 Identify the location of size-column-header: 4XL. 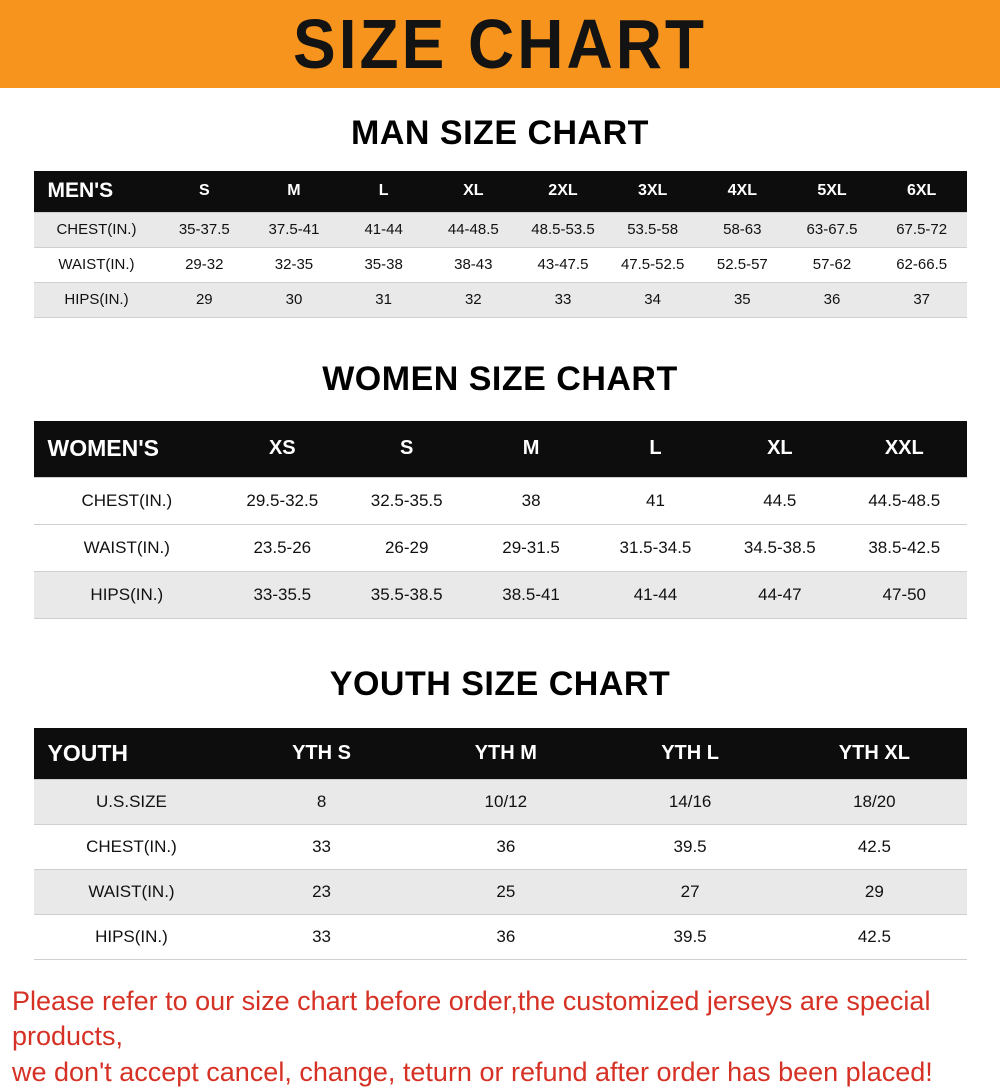
(742, 191).